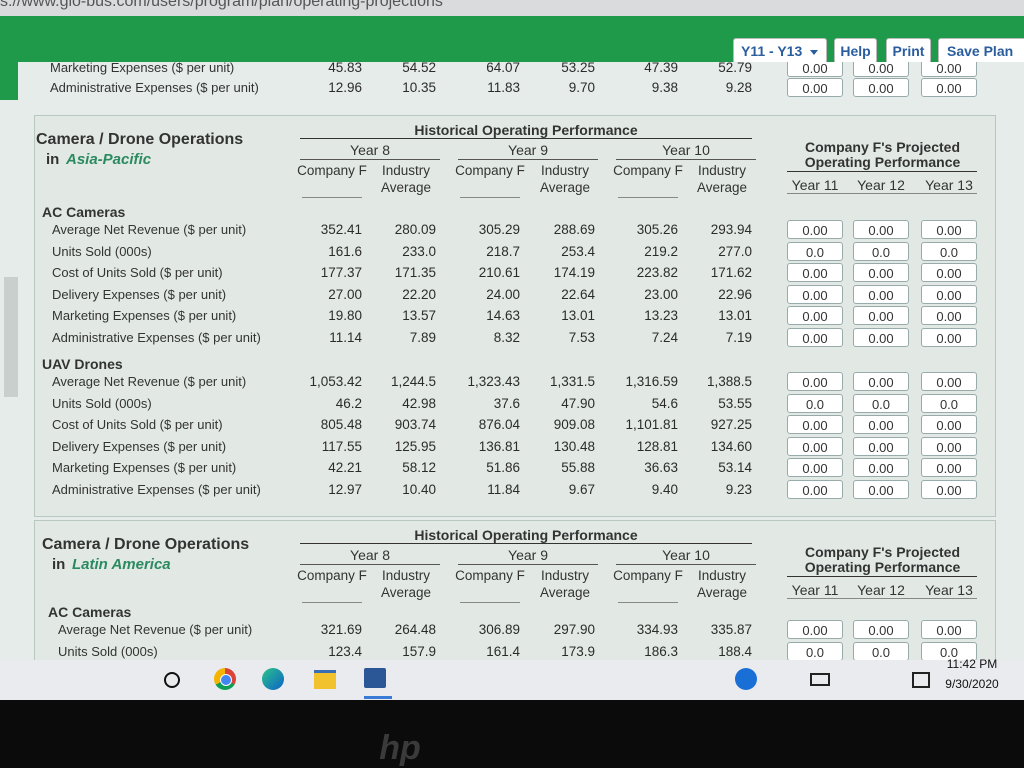 Image resolution: width=1024 pixels, height=768 pixels. Describe the element at coordinates (503, 87) in the screenshot. I see `cell-value: 11.83` at that location.